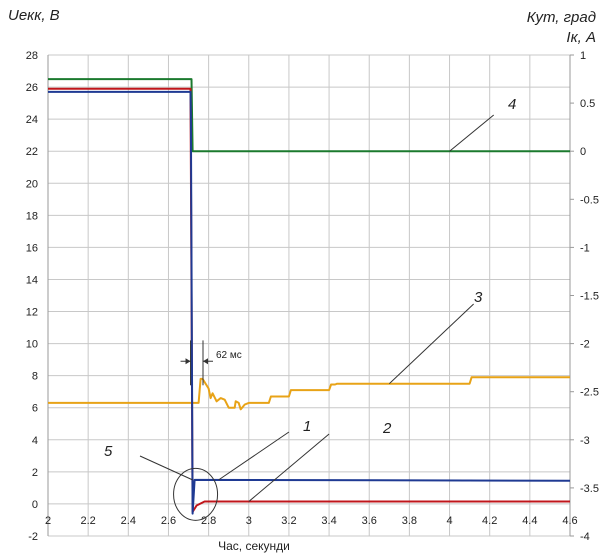 This screenshot has width=608, height=555. I want to click on y-right-tick-label: -1.5, so click(589, 297).